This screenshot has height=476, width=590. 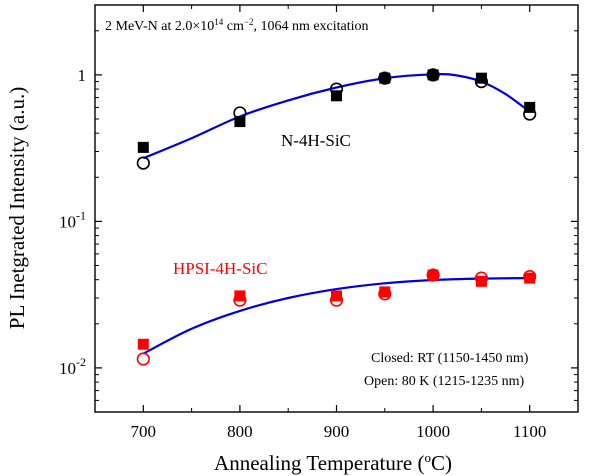 I want to click on x-tick-label: 900, so click(x=337, y=431).